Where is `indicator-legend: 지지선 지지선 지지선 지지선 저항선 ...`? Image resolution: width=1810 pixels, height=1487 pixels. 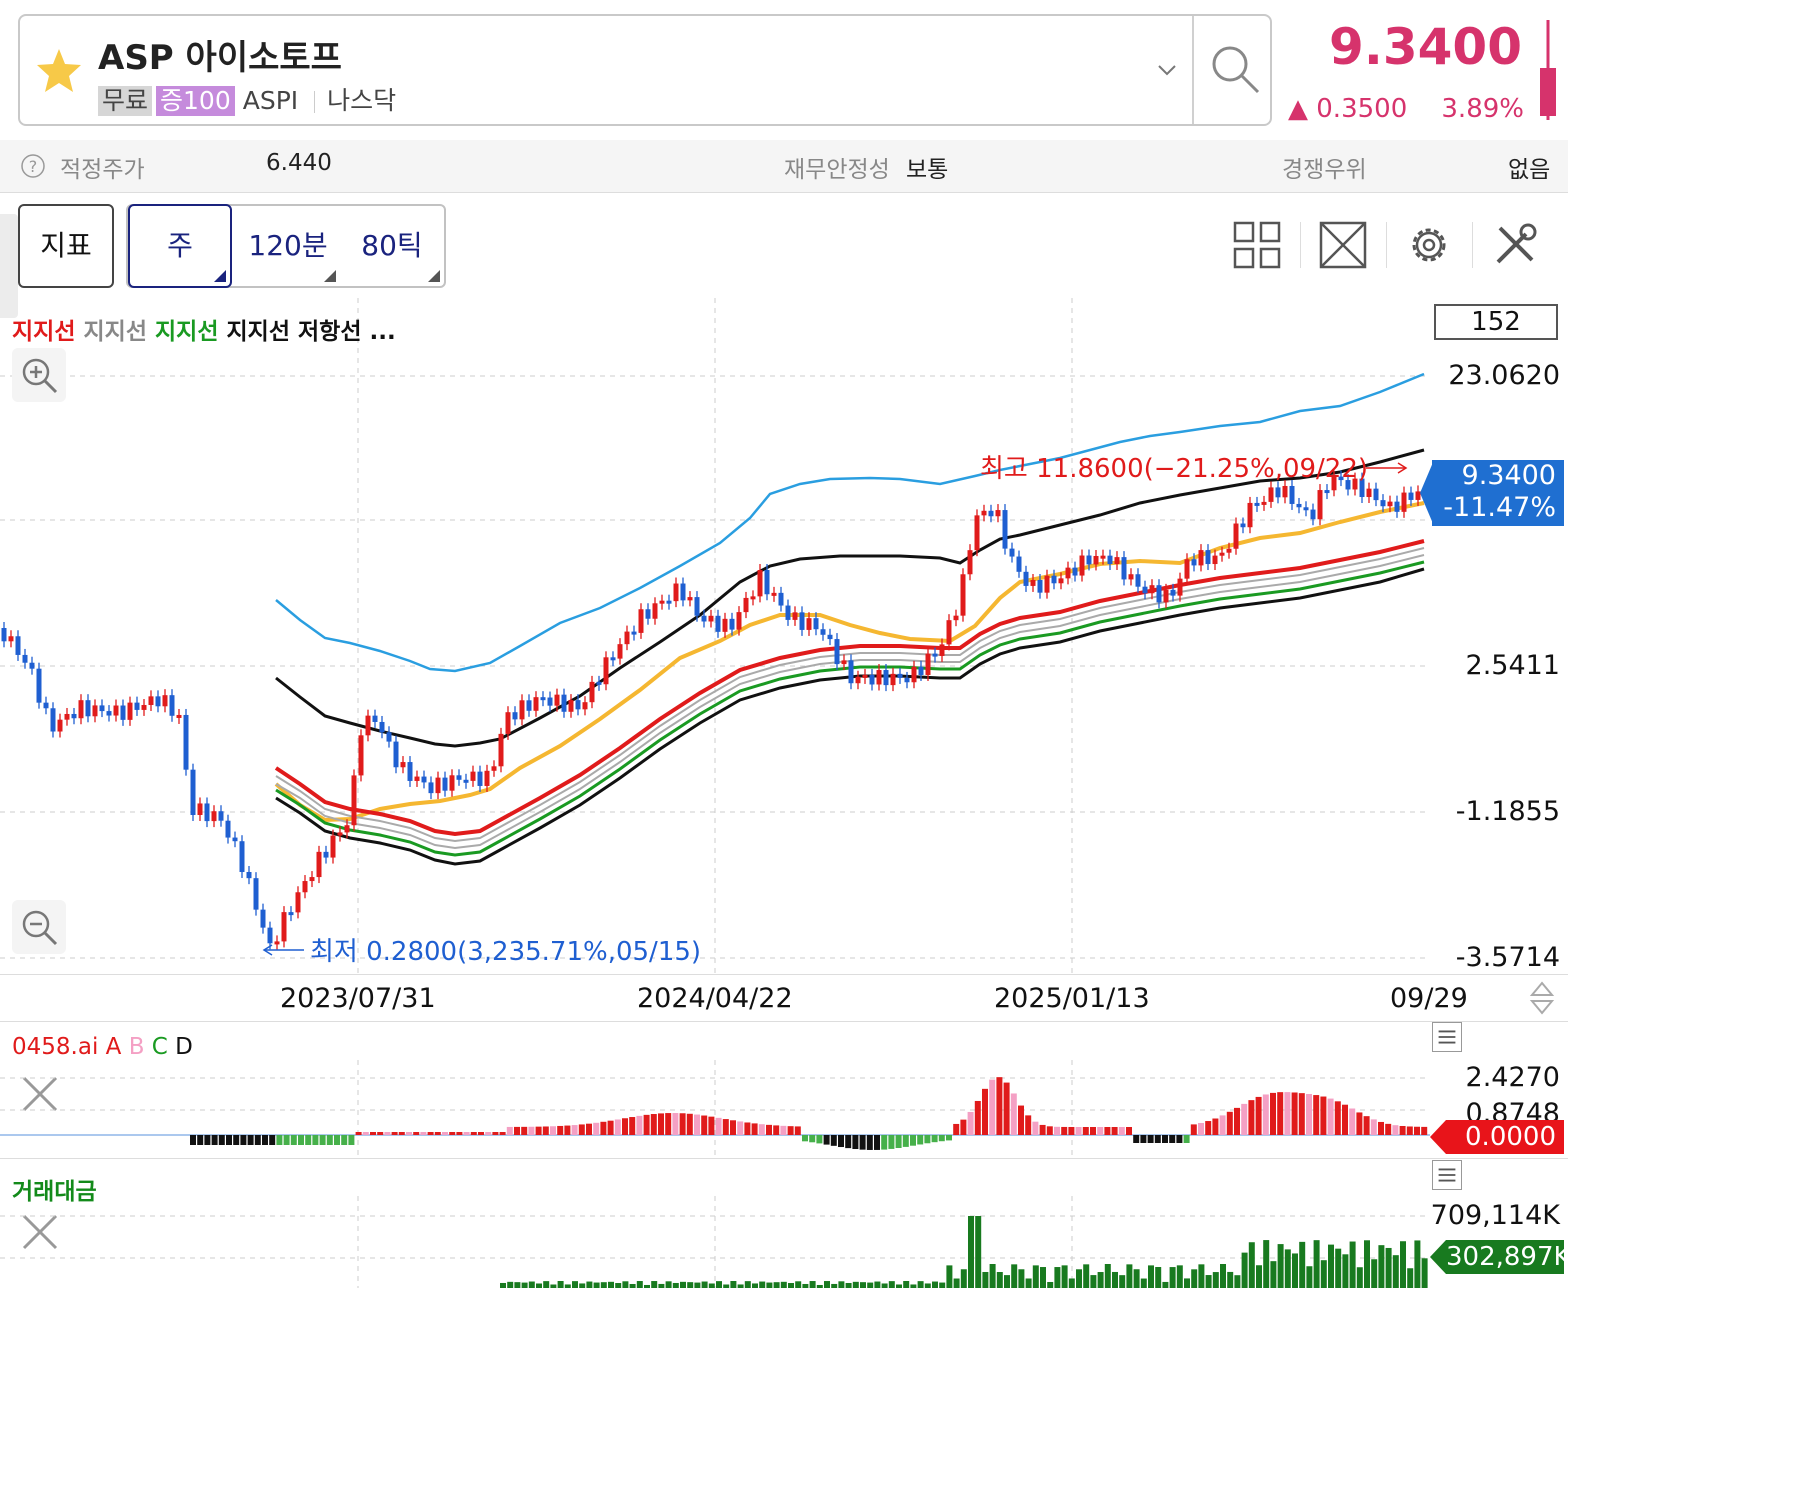 indicator-legend: 지지선 지지선 지지선 지지선 저항선 ... is located at coordinates (204, 329).